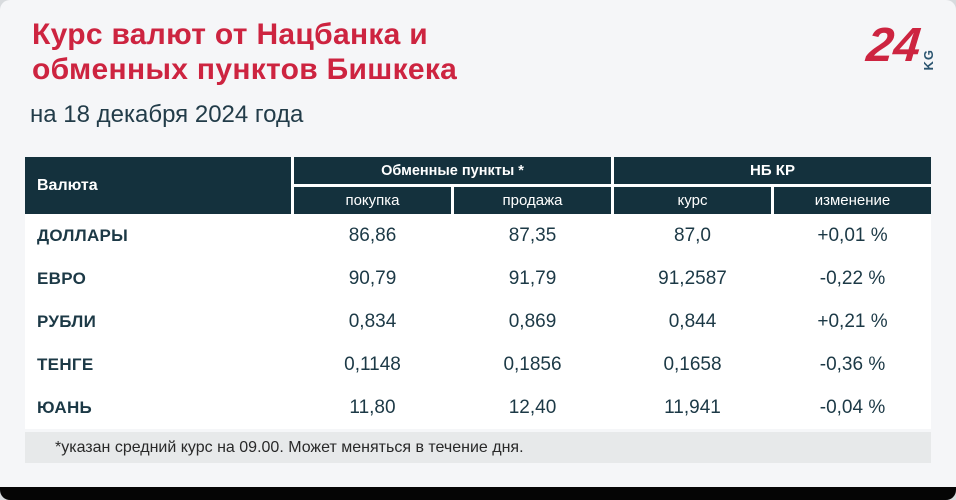 The height and width of the screenshot is (500, 956). What do you see at coordinates (67, 321) in the screenshot?
I see `currency-name-cell: РУБЛИ` at bounding box center [67, 321].